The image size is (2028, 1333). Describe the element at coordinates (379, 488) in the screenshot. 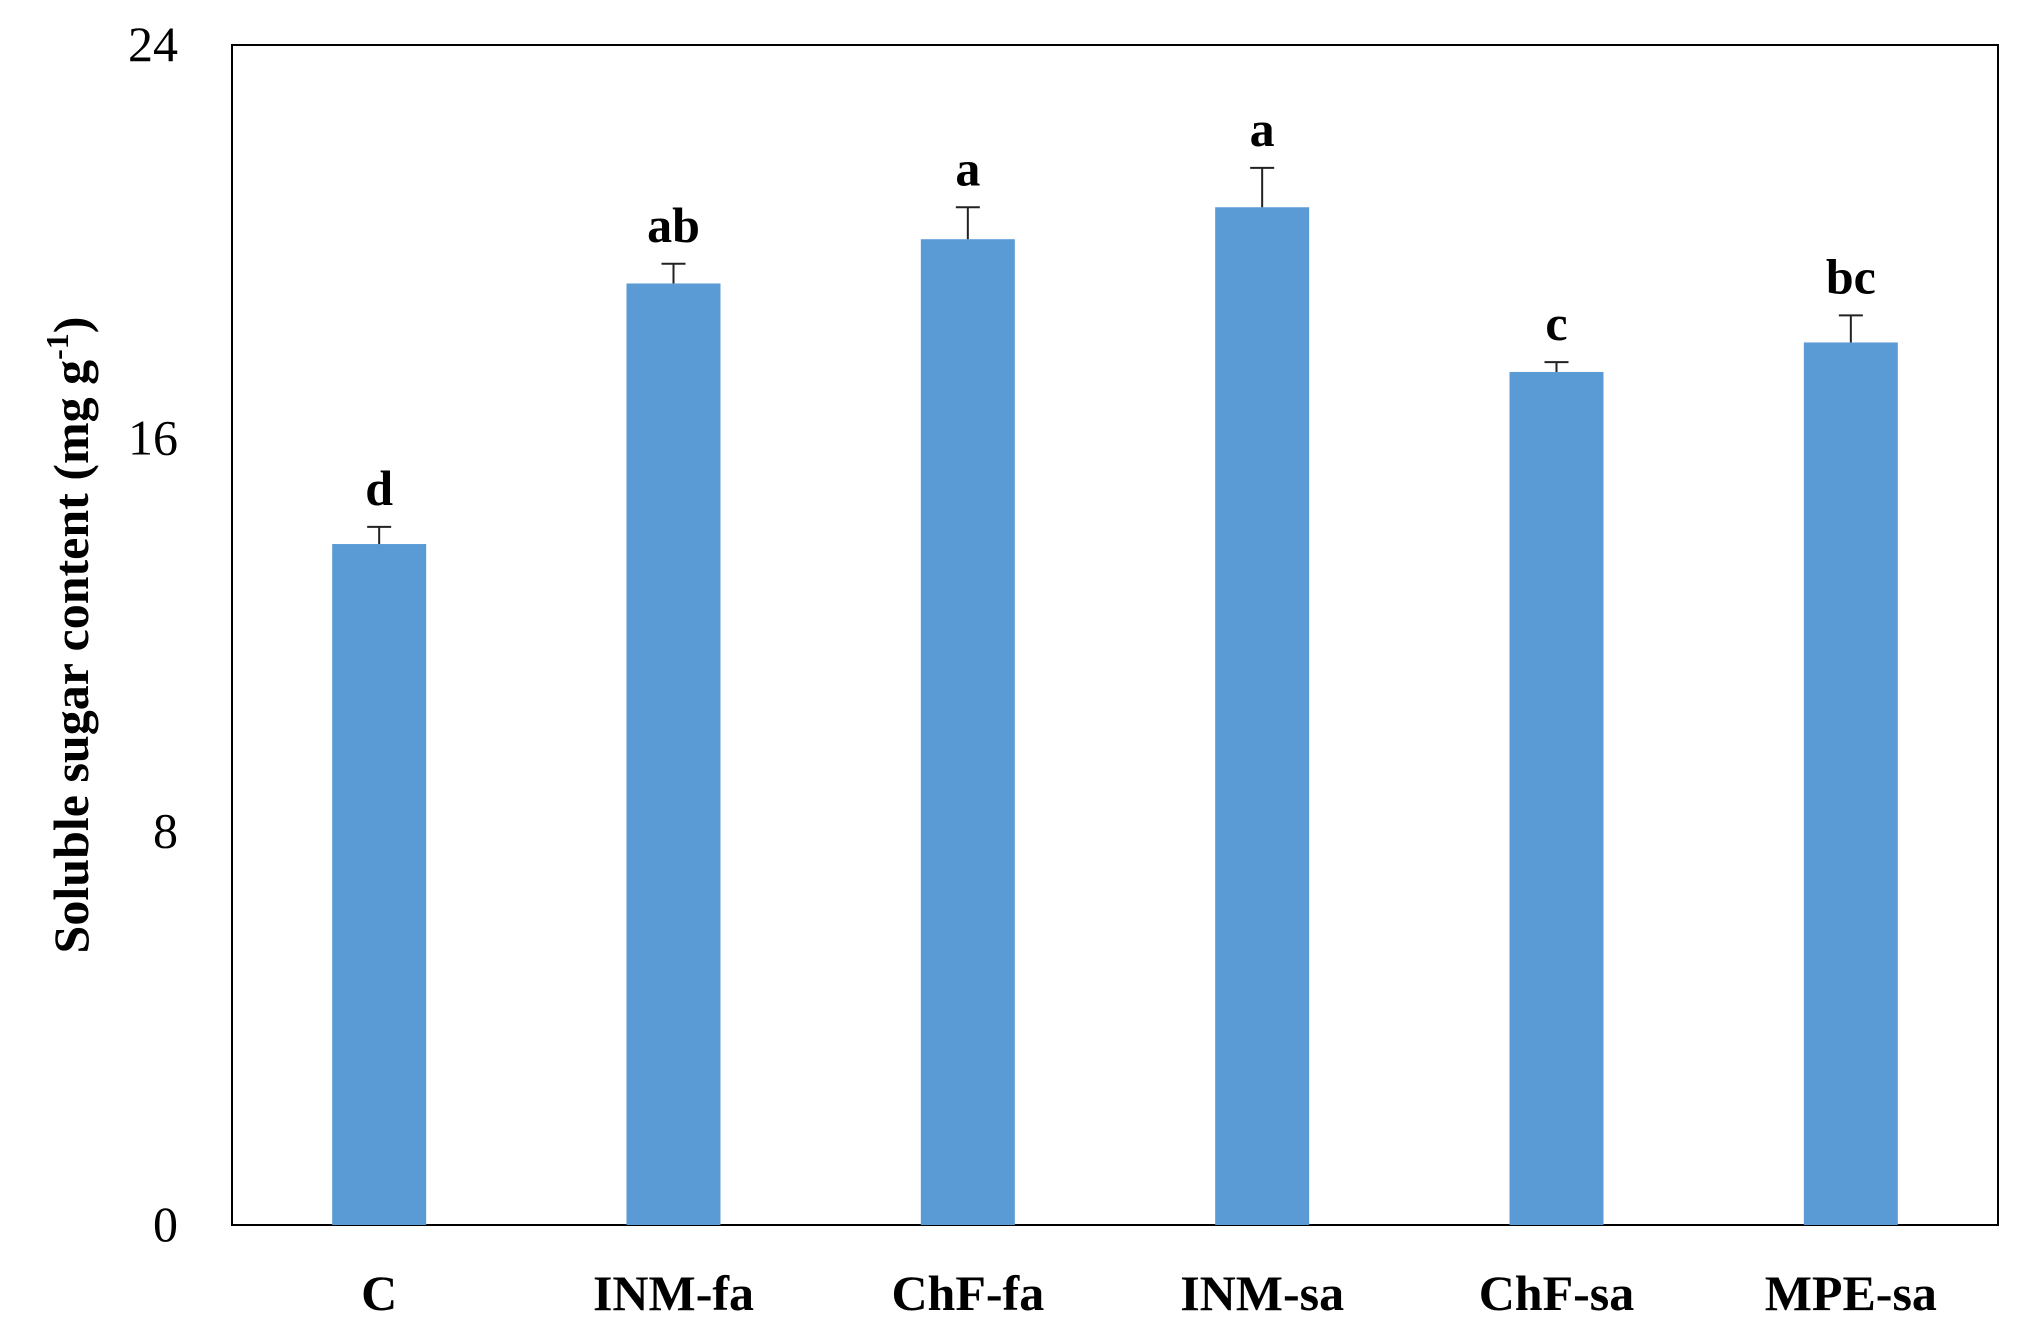

I see `significance-letter: d` at that location.